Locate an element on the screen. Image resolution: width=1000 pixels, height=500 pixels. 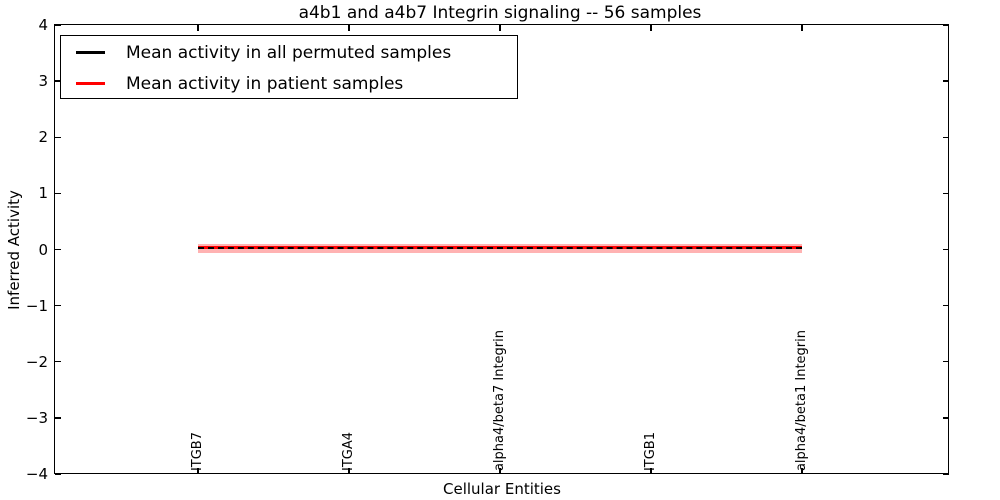
x-category-label: alpha4/beta1 Integrin is located at coordinates (801, 400).